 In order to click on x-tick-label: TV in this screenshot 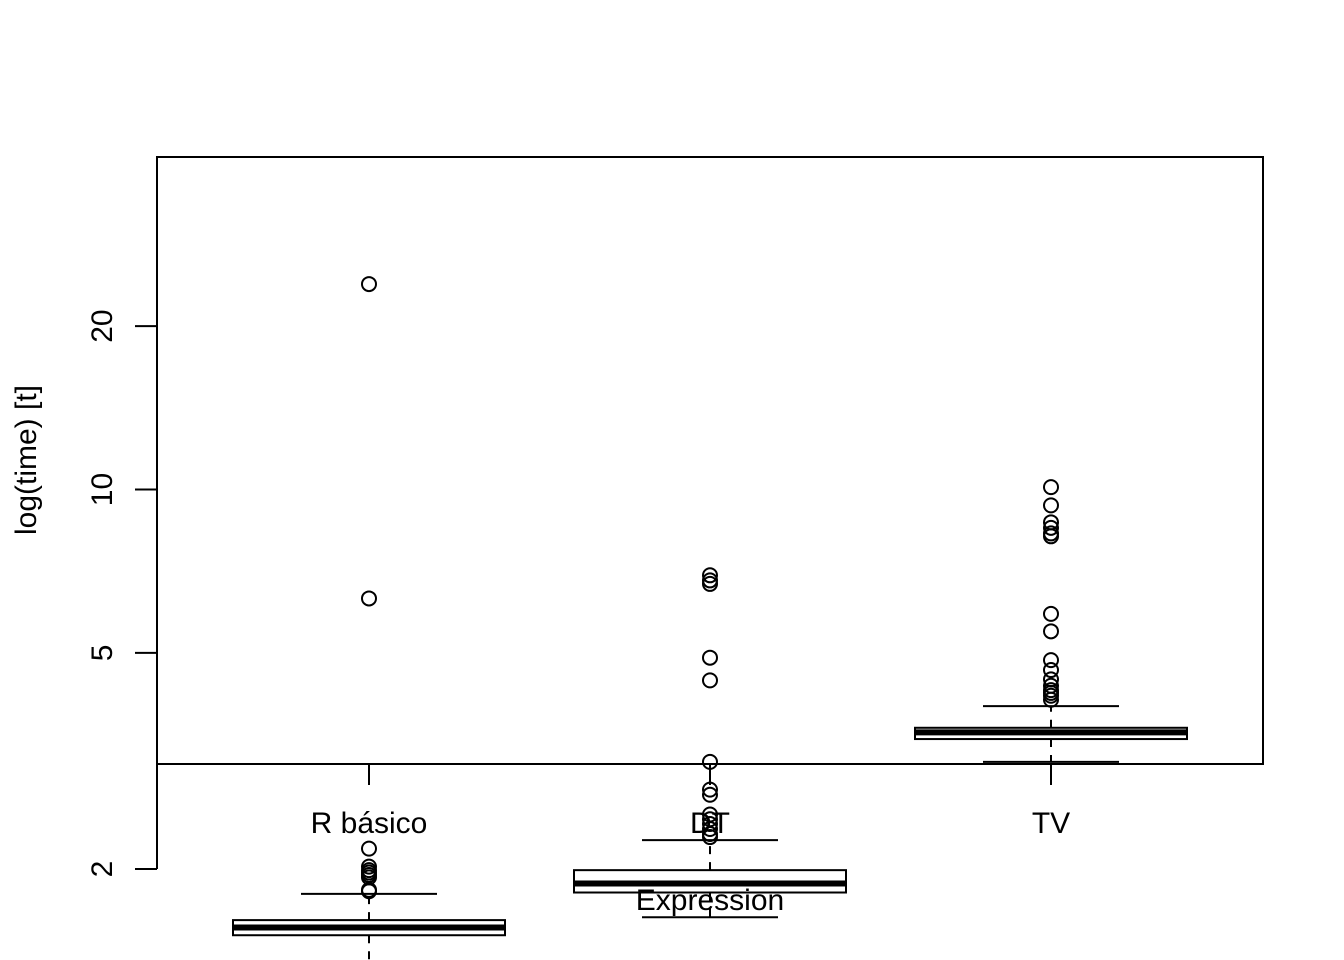, I will do `click(1051, 823)`.